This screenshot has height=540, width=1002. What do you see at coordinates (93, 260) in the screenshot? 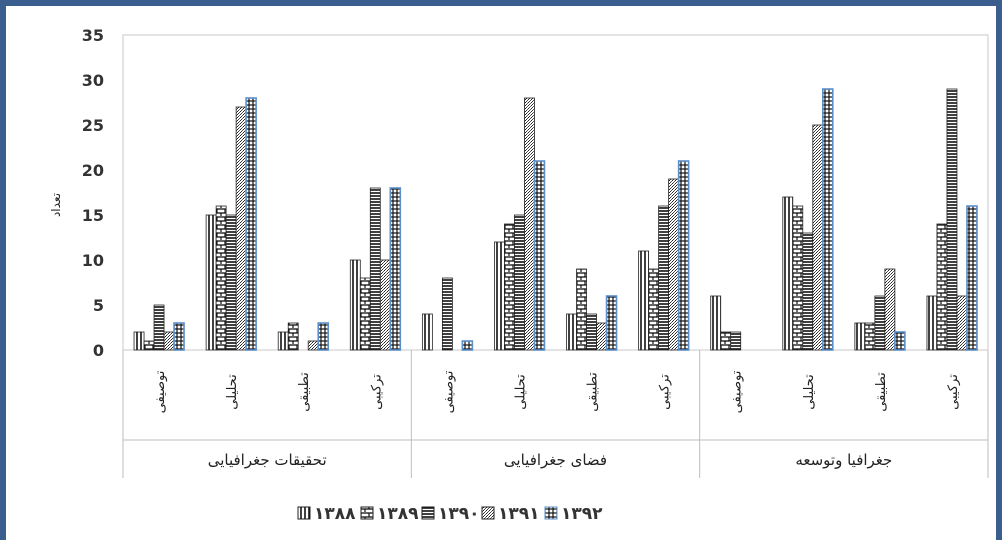
I see `y-tick-label: 10` at bounding box center [93, 260].